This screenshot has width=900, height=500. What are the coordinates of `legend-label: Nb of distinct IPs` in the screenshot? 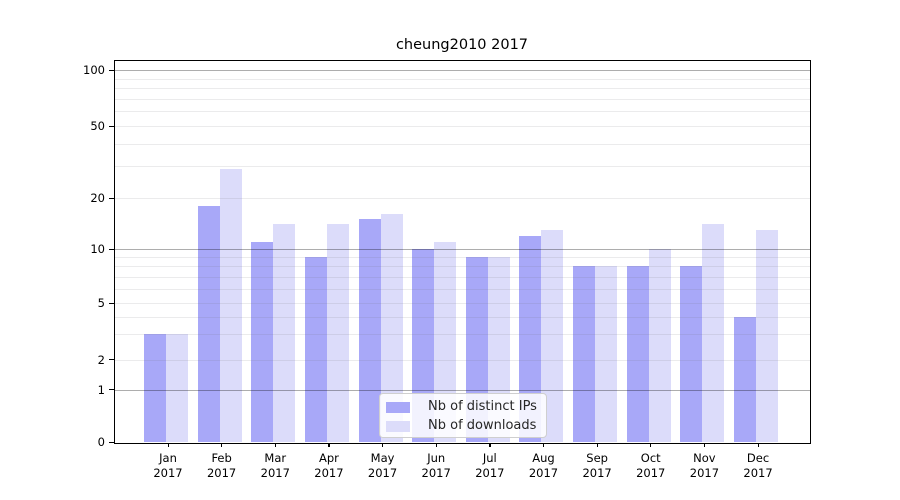 It's located at (482, 406).